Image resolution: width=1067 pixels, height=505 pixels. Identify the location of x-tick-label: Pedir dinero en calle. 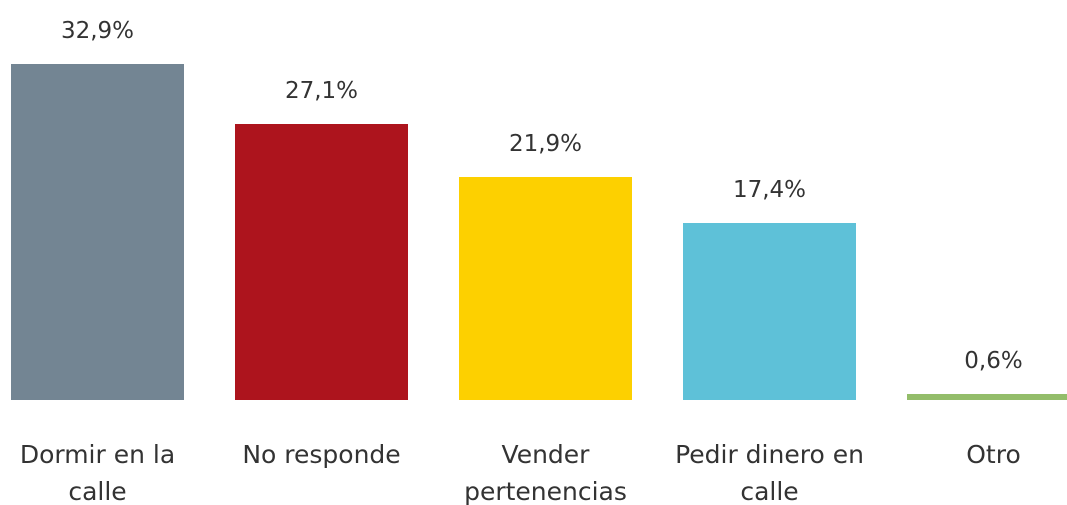
(769, 472).